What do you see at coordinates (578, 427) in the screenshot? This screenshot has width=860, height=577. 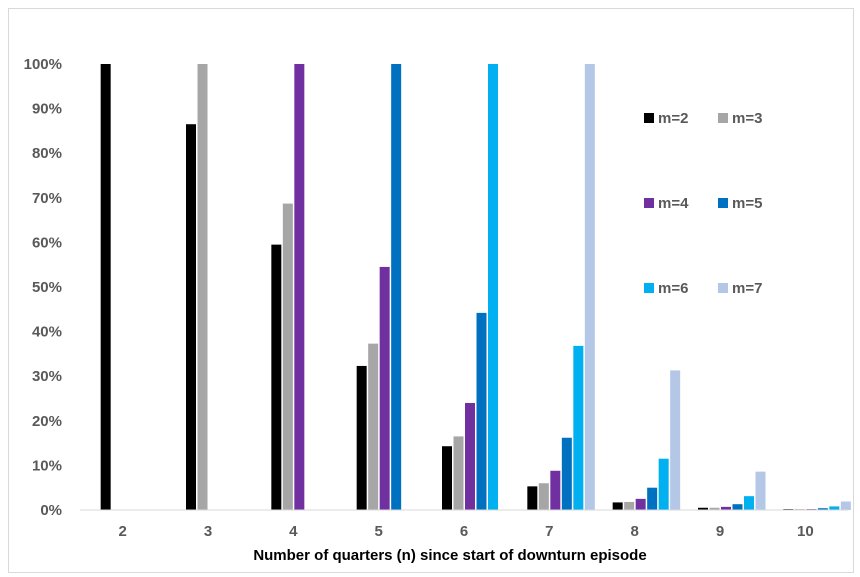 I see `bar-m6-n7` at bounding box center [578, 427].